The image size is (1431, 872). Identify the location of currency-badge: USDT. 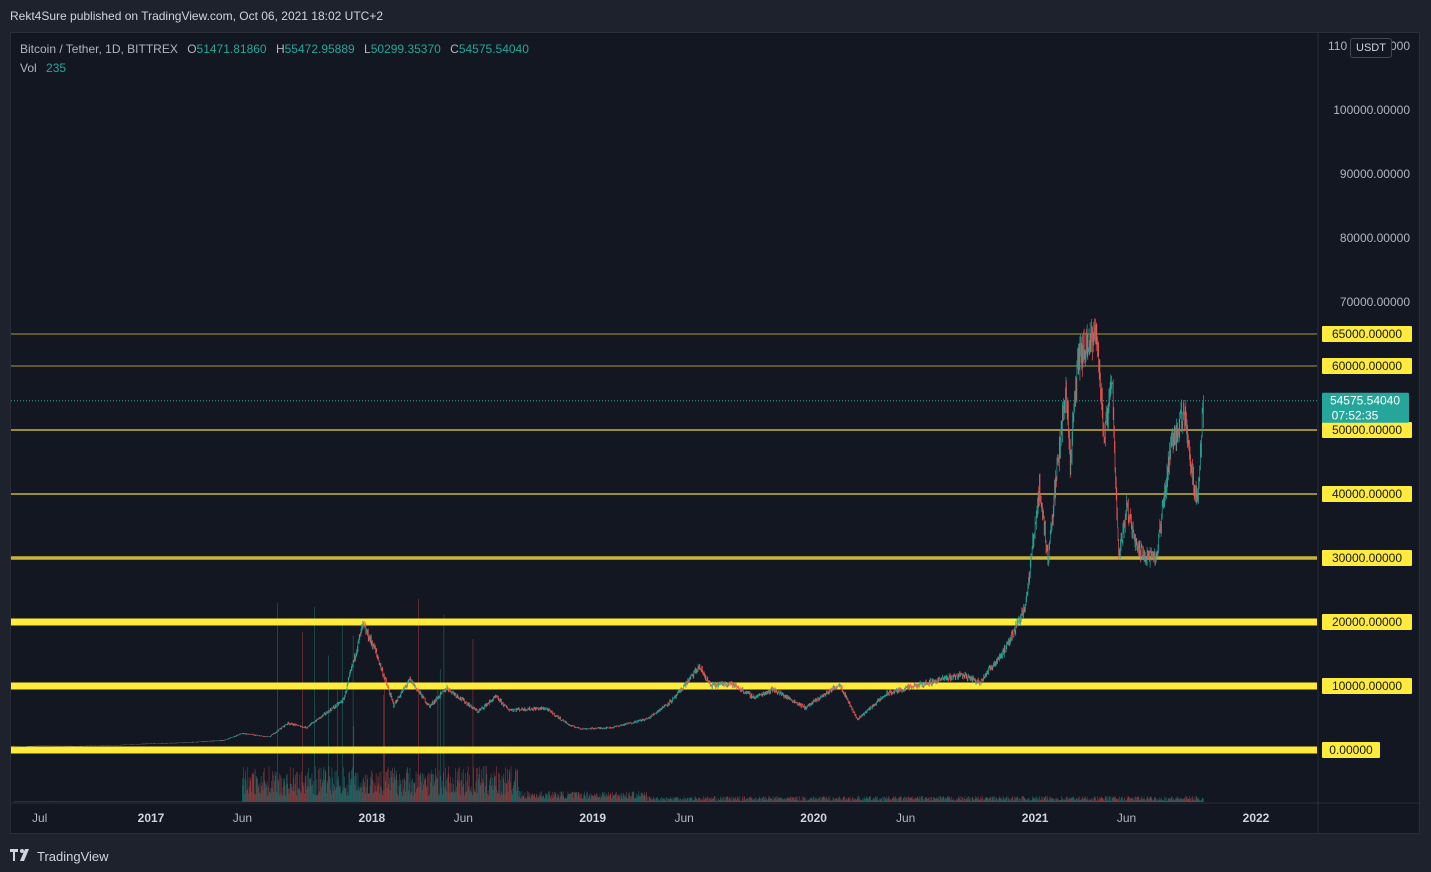
(1371, 48).